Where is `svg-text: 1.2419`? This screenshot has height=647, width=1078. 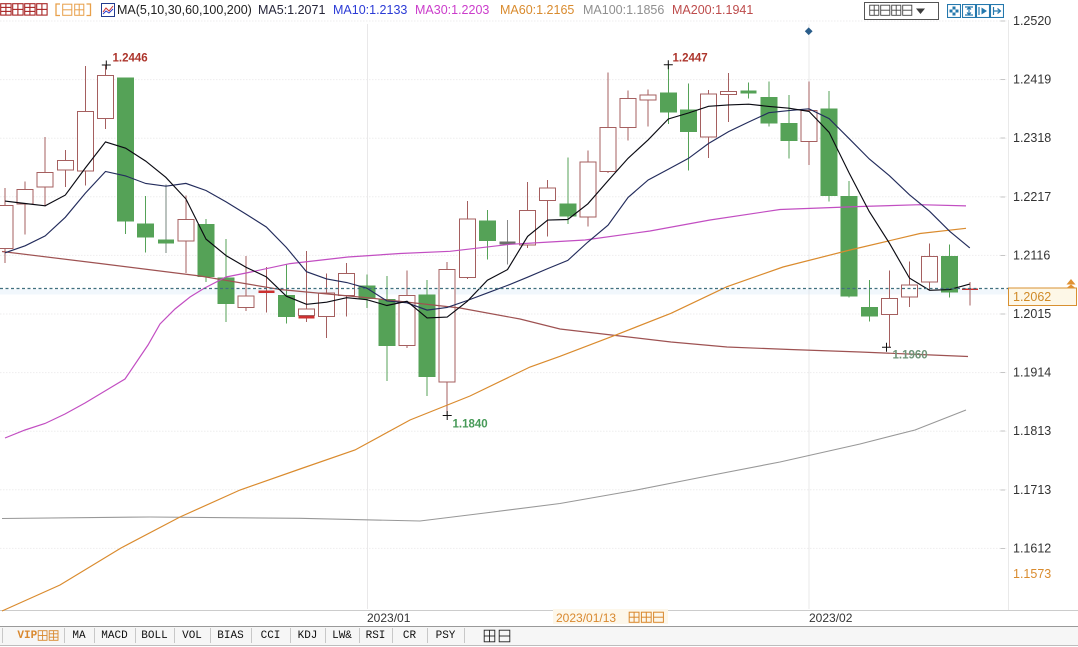 svg-text: 1.2419 is located at coordinates (1032, 80).